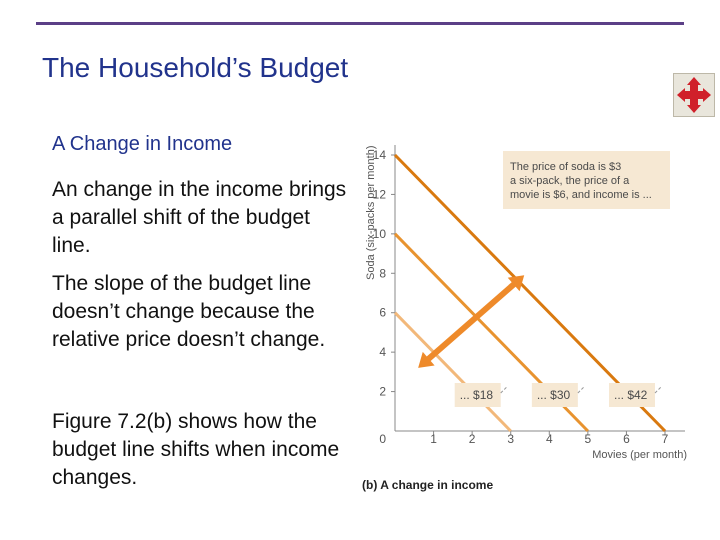 Image resolution: width=720 pixels, height=540 pixels. I want to click on y-tick-label: 6, so click(382, 313).